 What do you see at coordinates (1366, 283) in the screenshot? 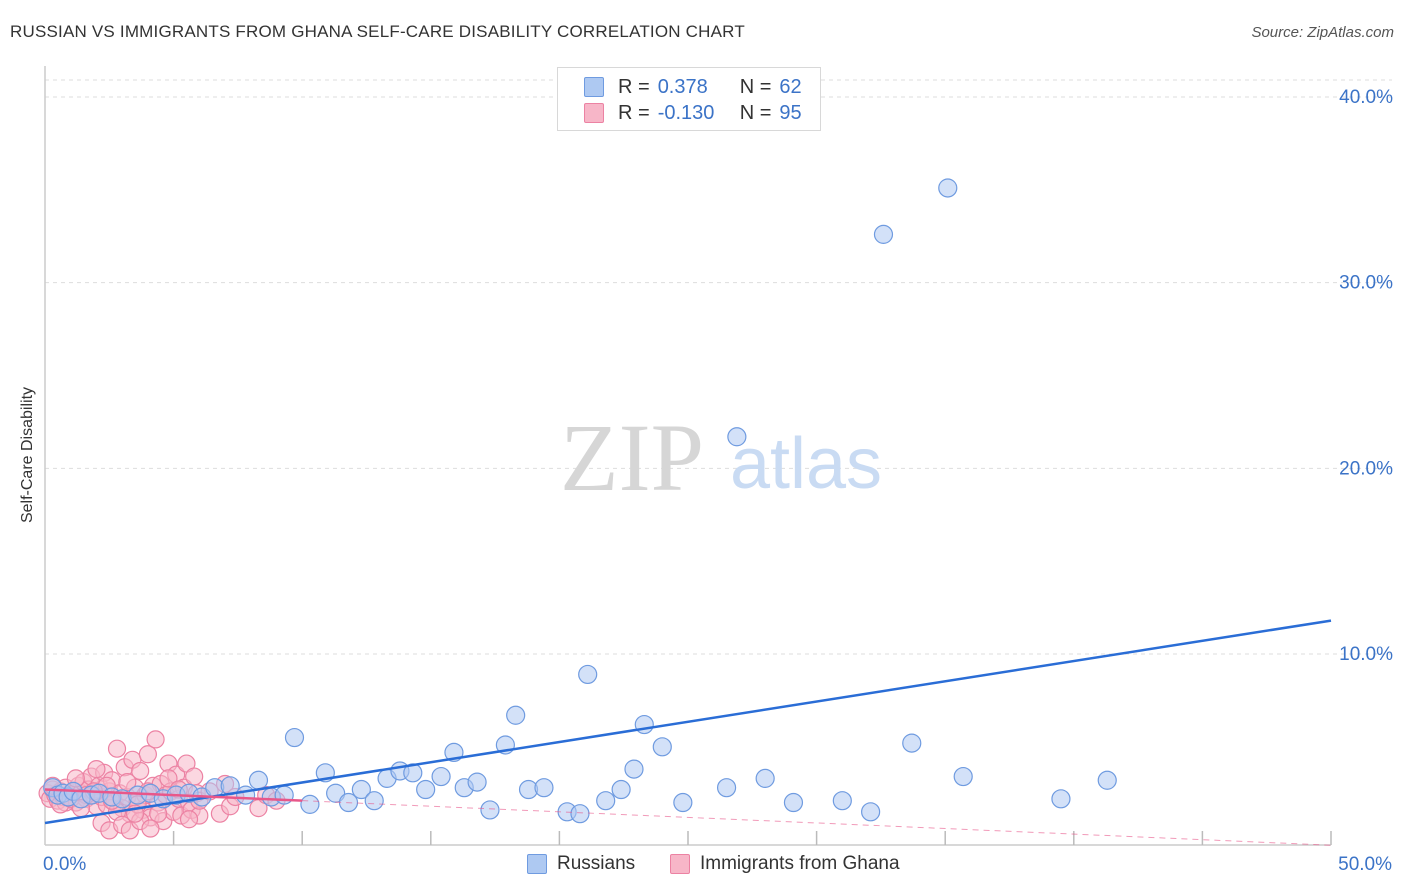
I see `y-tick-label: 30.0%` at bounding box center [1366, 283].